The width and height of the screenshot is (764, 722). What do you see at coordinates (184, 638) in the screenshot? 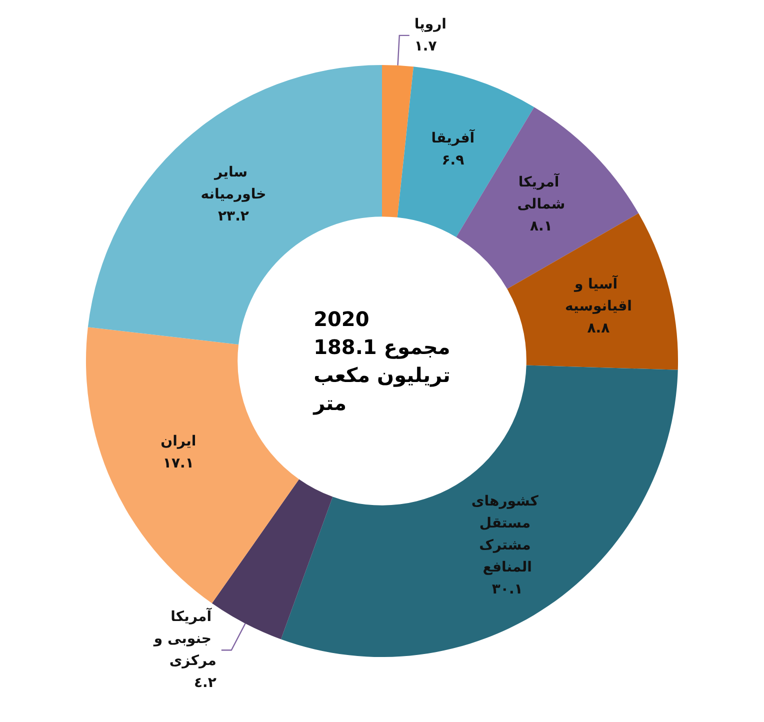
I see `slice-label: آمریکا جنوبی و مرکزی` at bounding box center [184, 638].